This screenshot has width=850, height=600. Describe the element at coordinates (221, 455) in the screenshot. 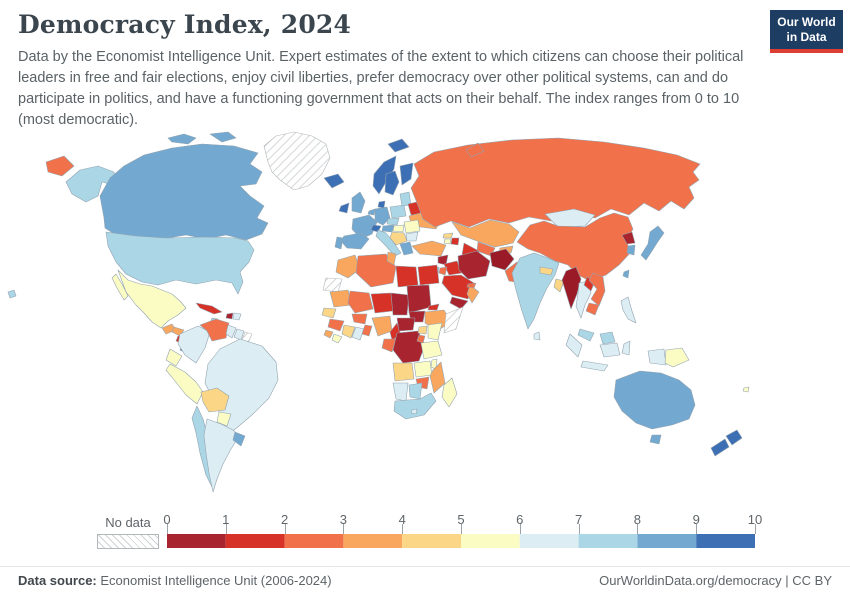

I see `region-argentina` at that location.